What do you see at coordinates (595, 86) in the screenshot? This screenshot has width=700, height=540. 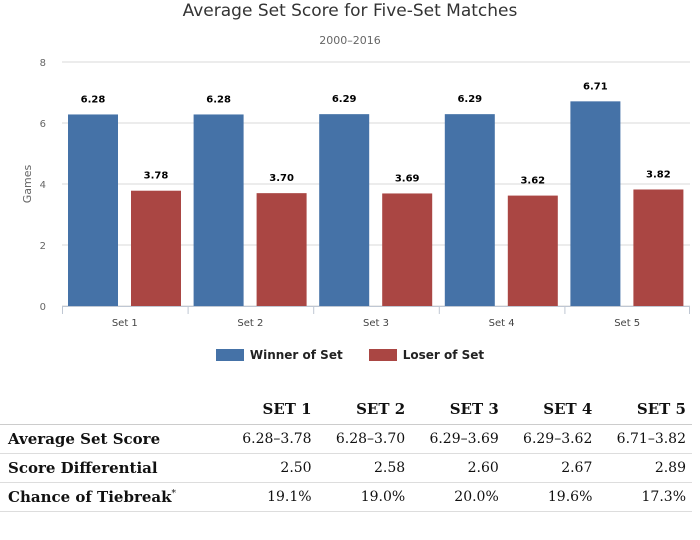 I see `data-label: 6.71` at bounding box center [595, 86].